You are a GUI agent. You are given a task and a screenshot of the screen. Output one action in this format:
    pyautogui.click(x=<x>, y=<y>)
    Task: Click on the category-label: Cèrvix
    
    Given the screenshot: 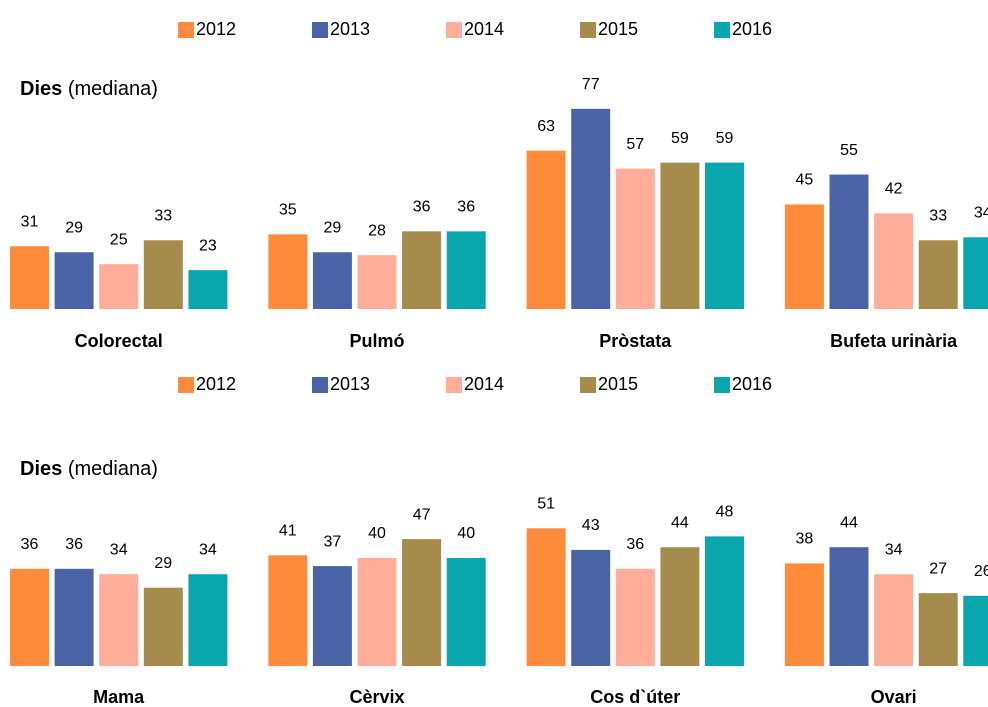 What is the action you would take?
    pyautogui.click(x=376, y=697)
    